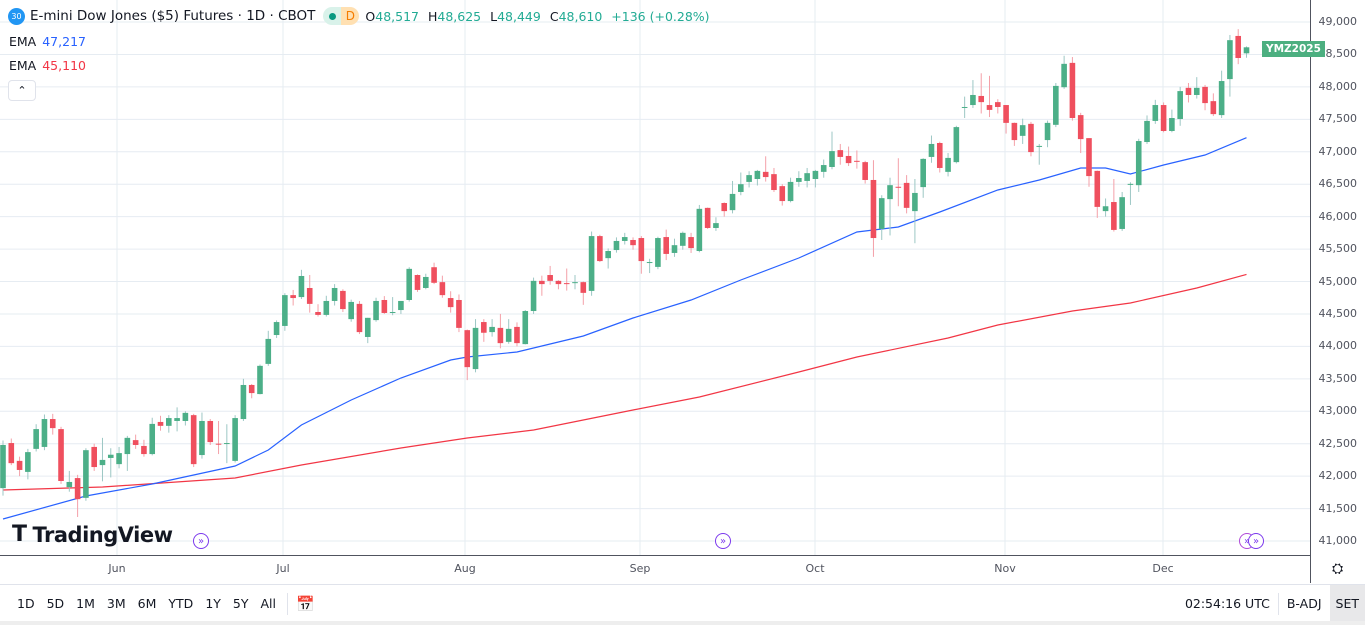  I want to click on calendar-goto-icon: 📅, so click(305, 603).